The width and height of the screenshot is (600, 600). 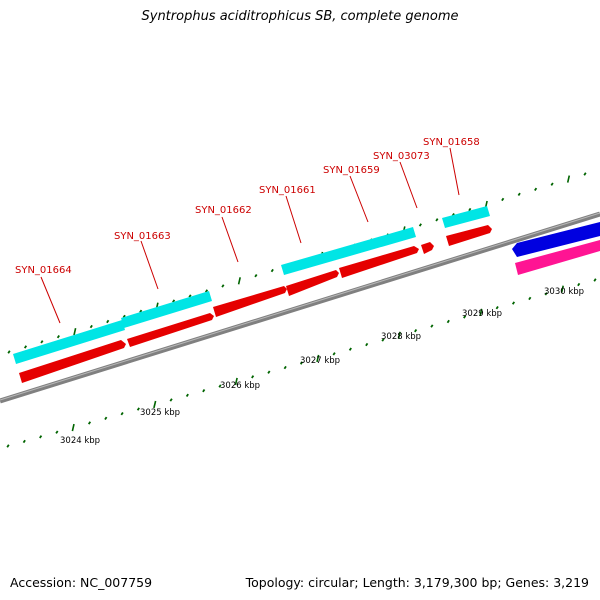 What do you see at coordinates (401, 156) in the screenshot?
I see `locus-label: SYN_03073` at bounding box center [401, 156].